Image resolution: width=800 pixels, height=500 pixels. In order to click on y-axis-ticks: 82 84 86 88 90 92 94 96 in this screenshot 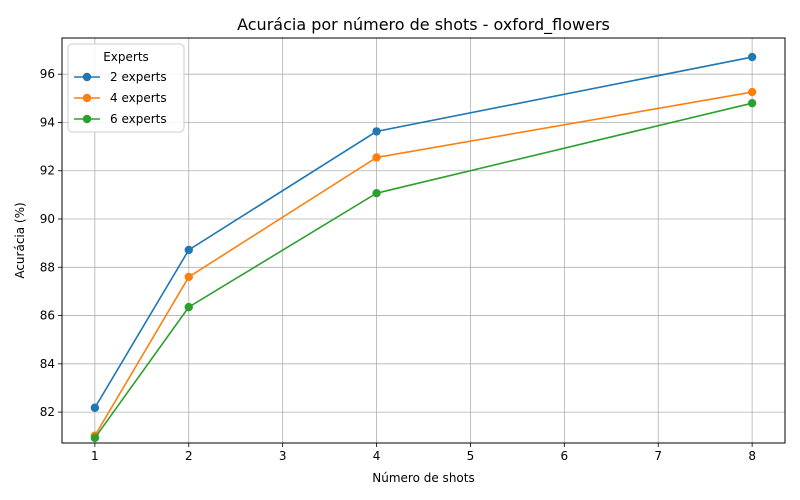, I will do `click(51, 243)`.